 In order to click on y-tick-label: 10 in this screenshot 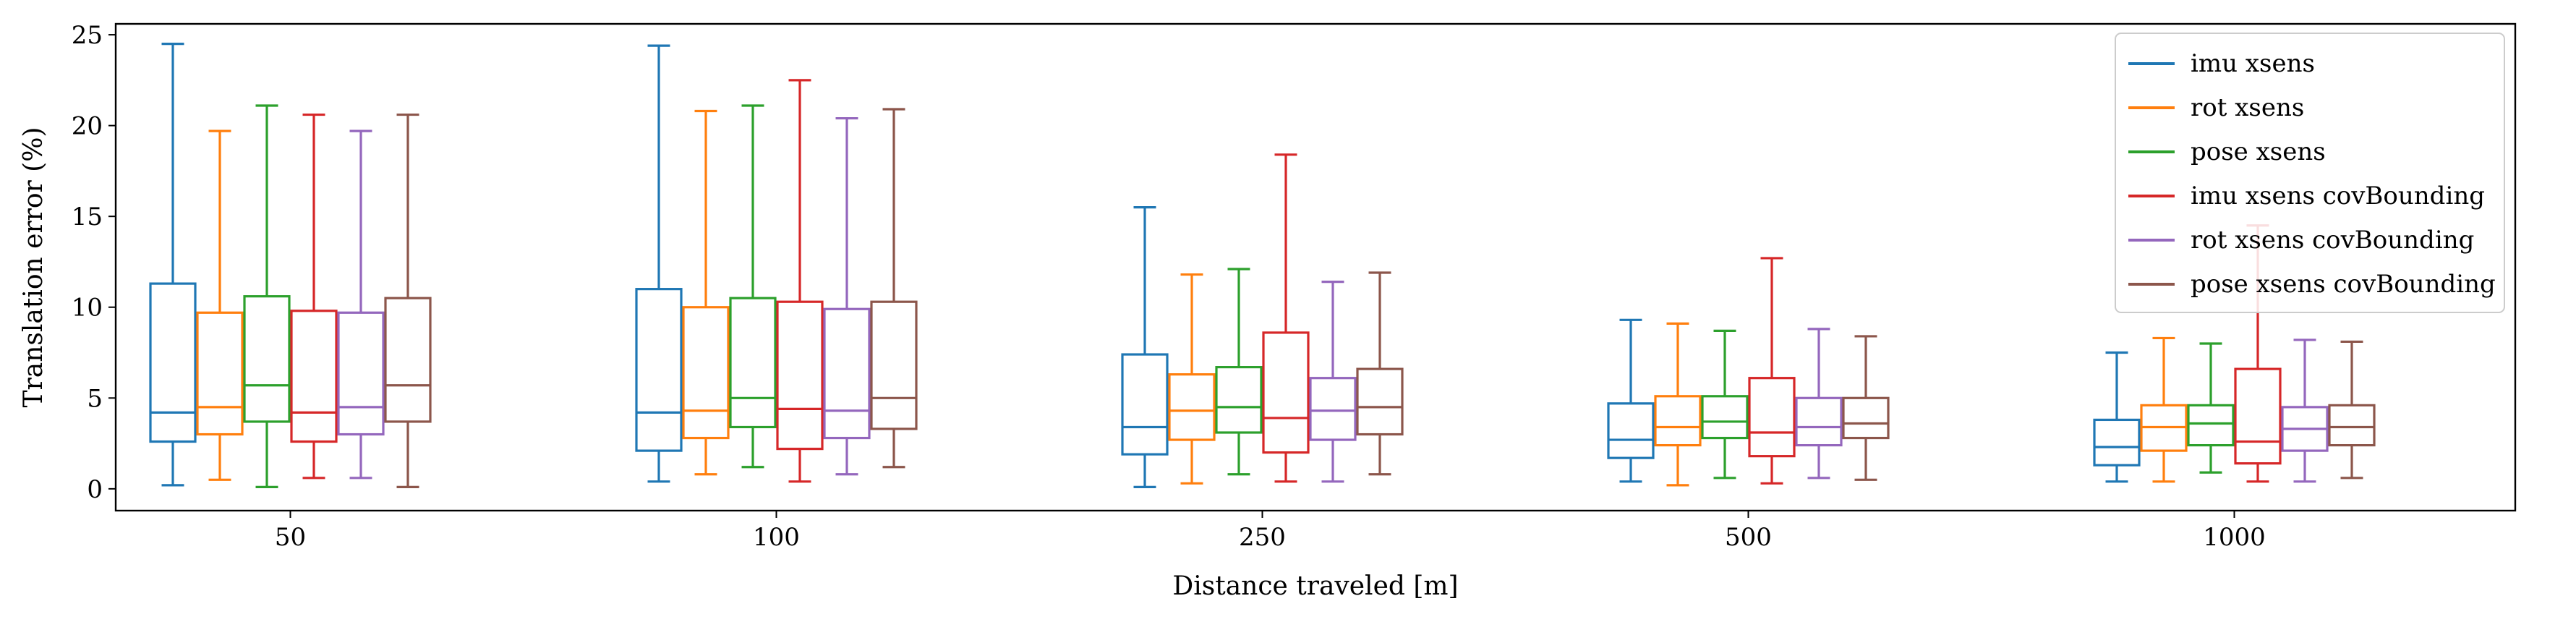, I will do `click(87, 308)`.